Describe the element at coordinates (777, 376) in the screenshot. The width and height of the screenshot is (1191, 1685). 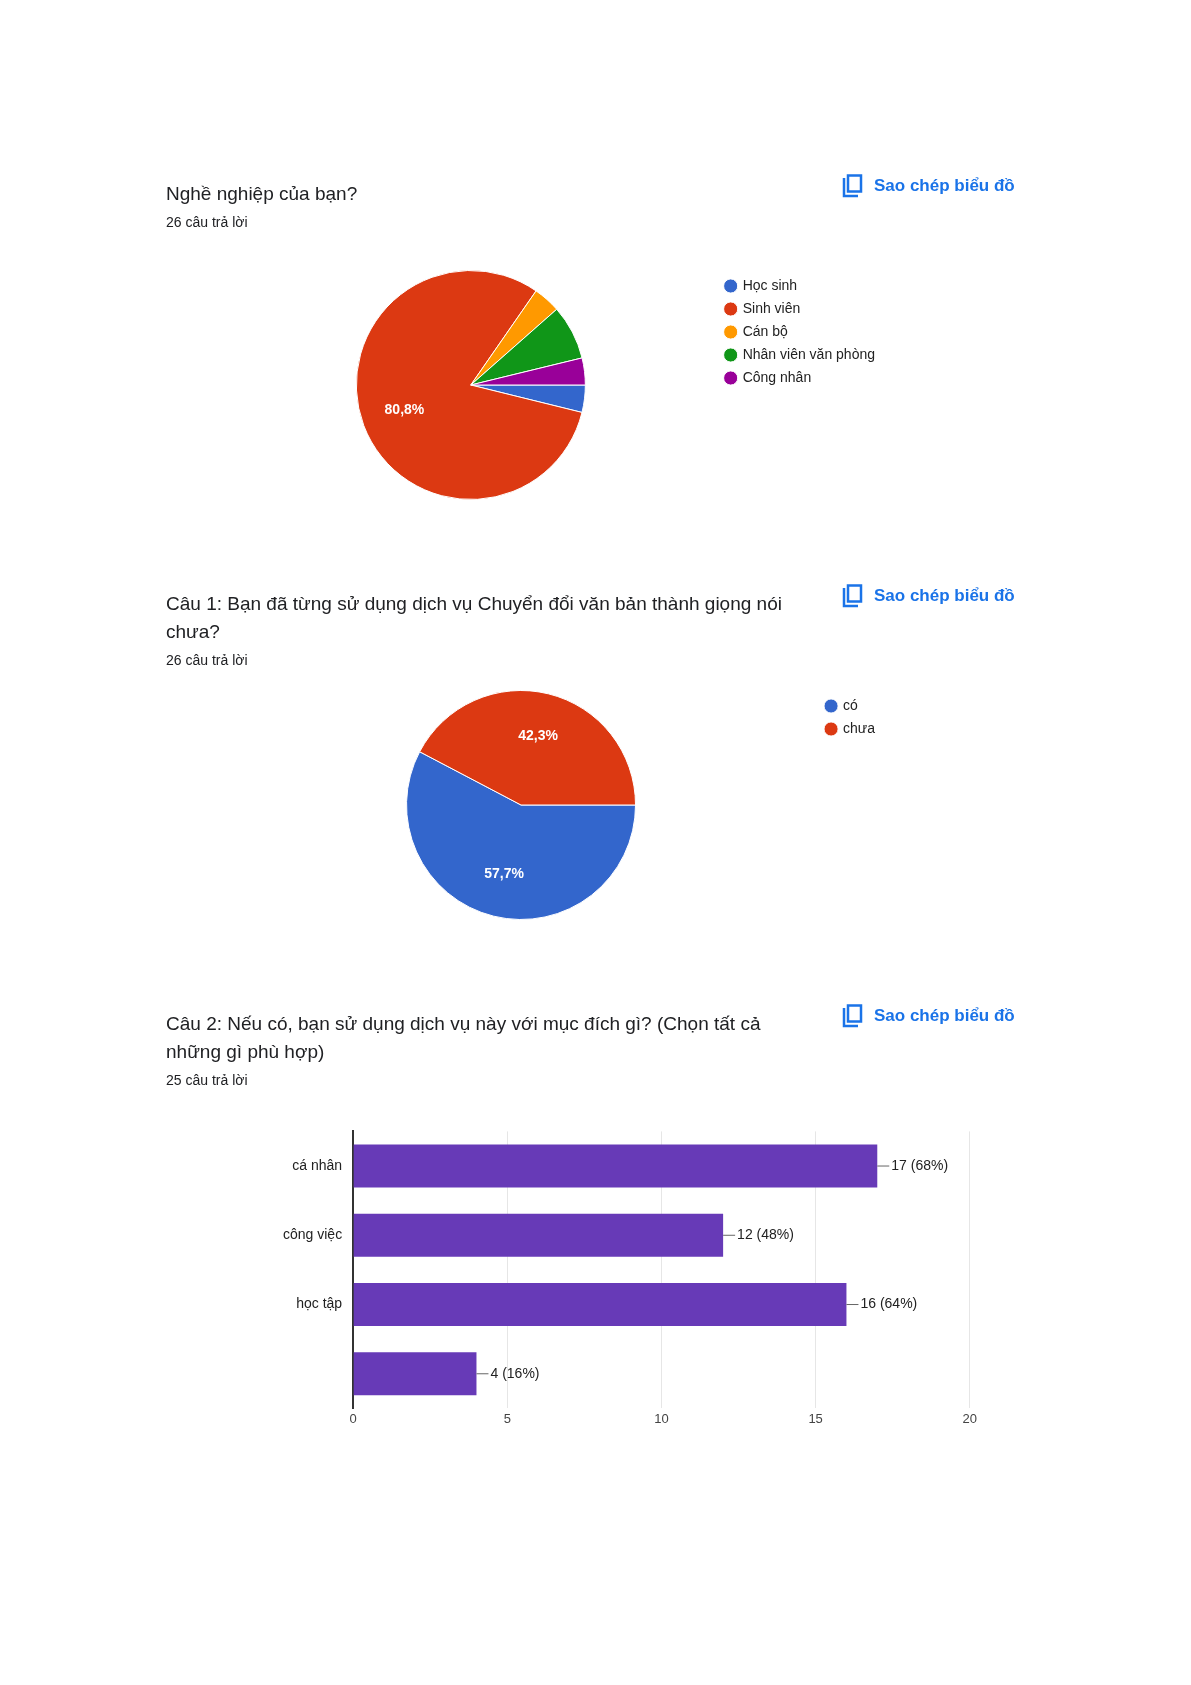
I see `legend-label: Công nhân` at that location.